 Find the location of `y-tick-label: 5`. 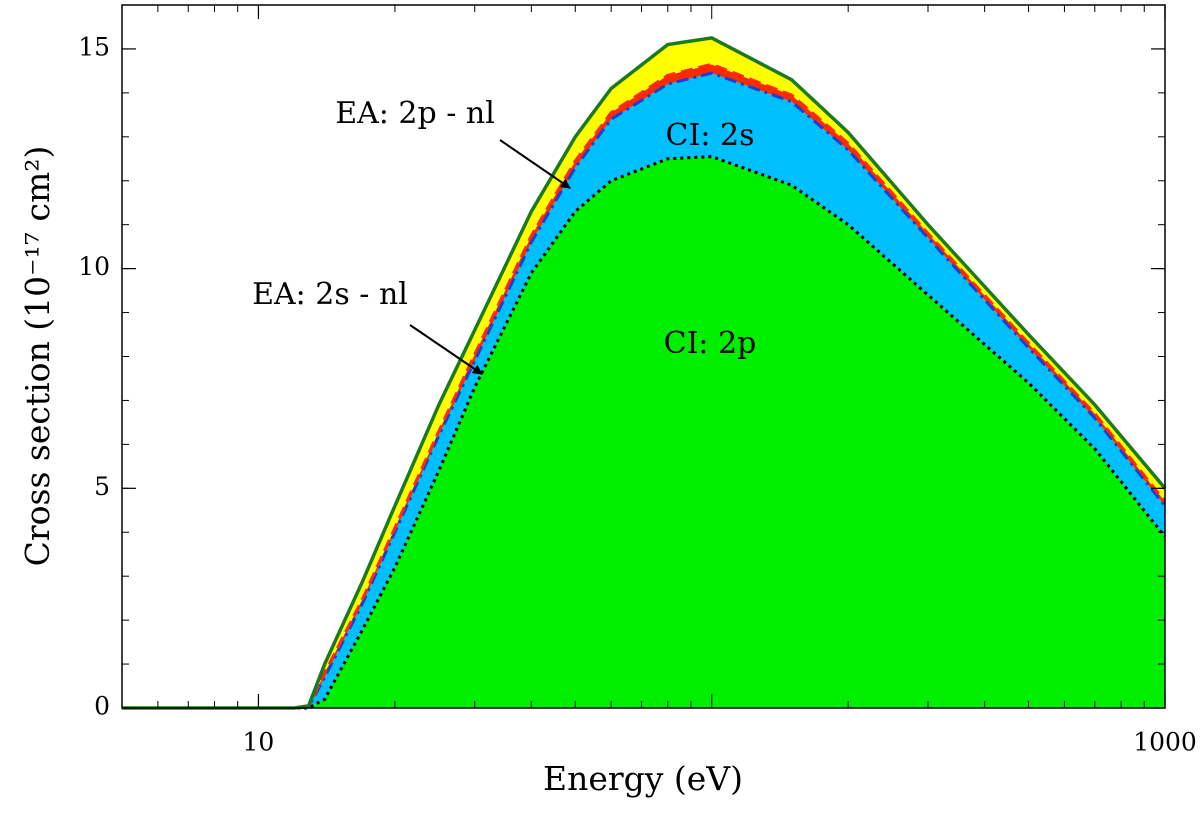

y-tick-label: 5 is located at coordinates (102, 486).